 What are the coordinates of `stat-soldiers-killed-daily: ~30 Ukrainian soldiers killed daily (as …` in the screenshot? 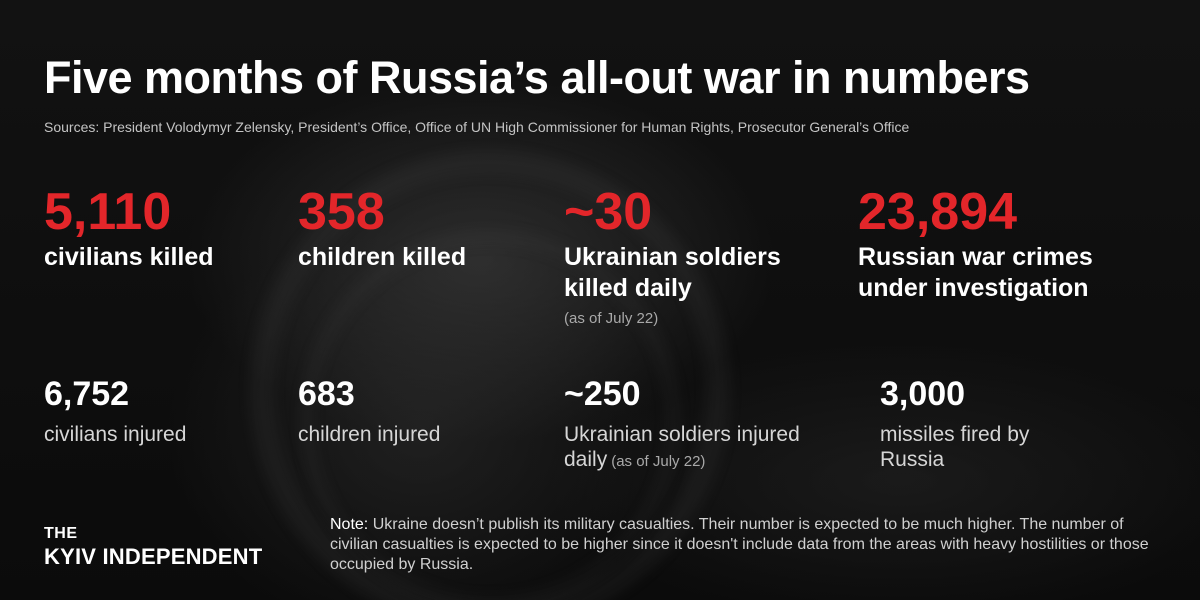 It's located at (689, 255).